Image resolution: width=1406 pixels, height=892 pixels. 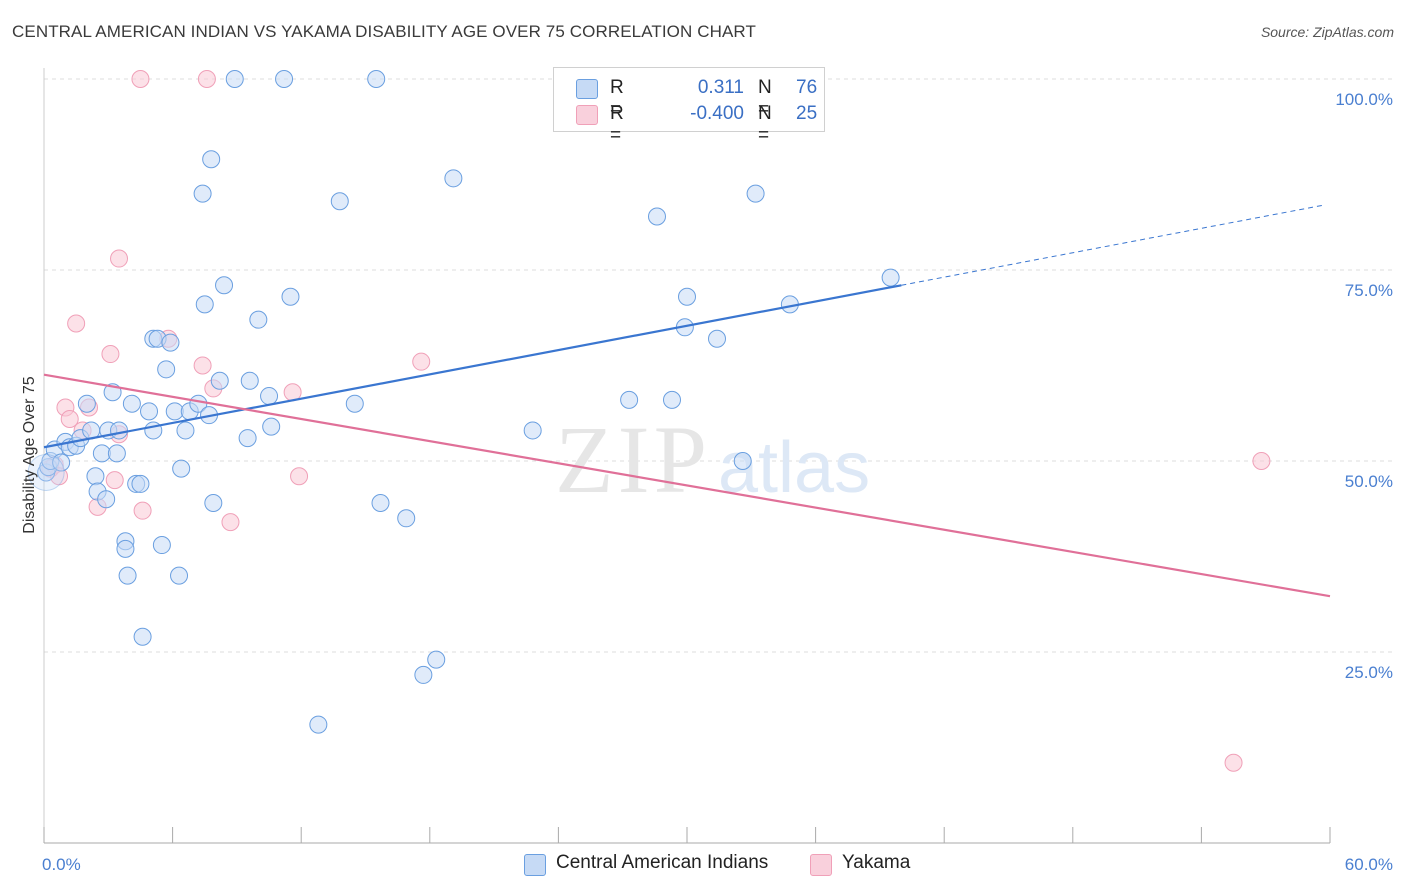 I want to click on watermark-zip: ZIP, so click(x=633, y=459).